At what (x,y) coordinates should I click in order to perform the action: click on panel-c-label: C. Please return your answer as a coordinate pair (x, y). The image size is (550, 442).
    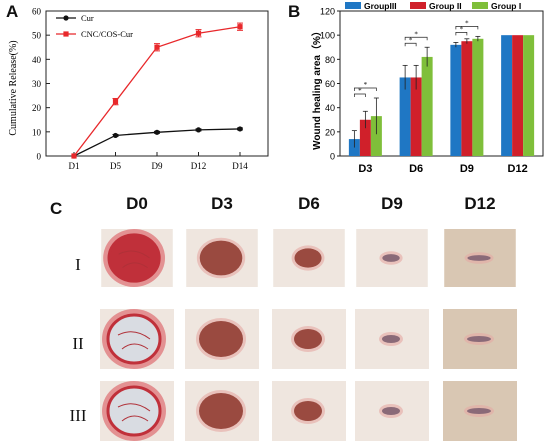
    Looking at the image, I should click on (56, 208).